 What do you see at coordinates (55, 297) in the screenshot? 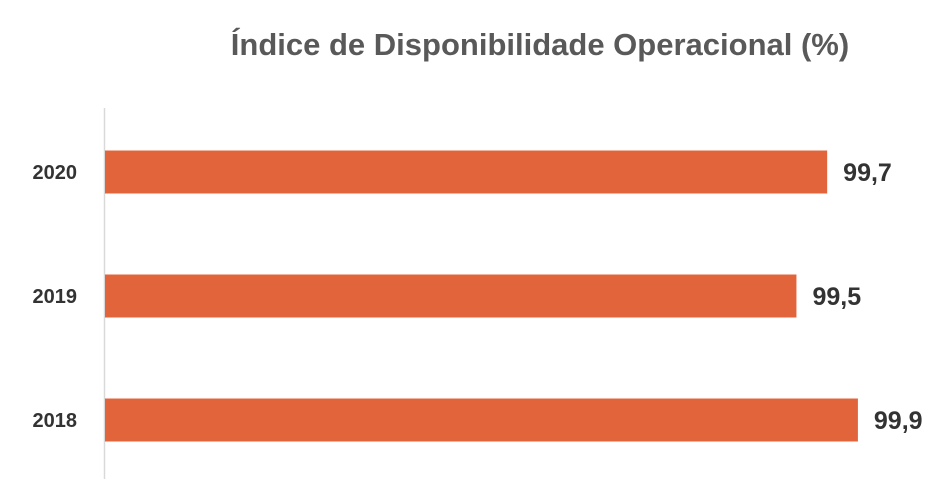
I see `category-label-2019: 2019` at bounding box center [55, 297].